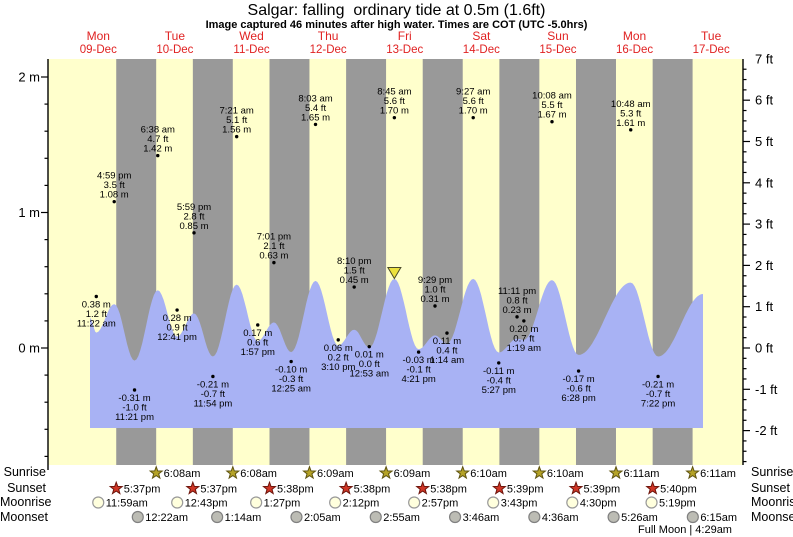 The height and width of the screenshot is (537, 793). Describe the element at coordinates (678, 490) in the screenshot. I see `sunset-time: 5:40pm` at that location.